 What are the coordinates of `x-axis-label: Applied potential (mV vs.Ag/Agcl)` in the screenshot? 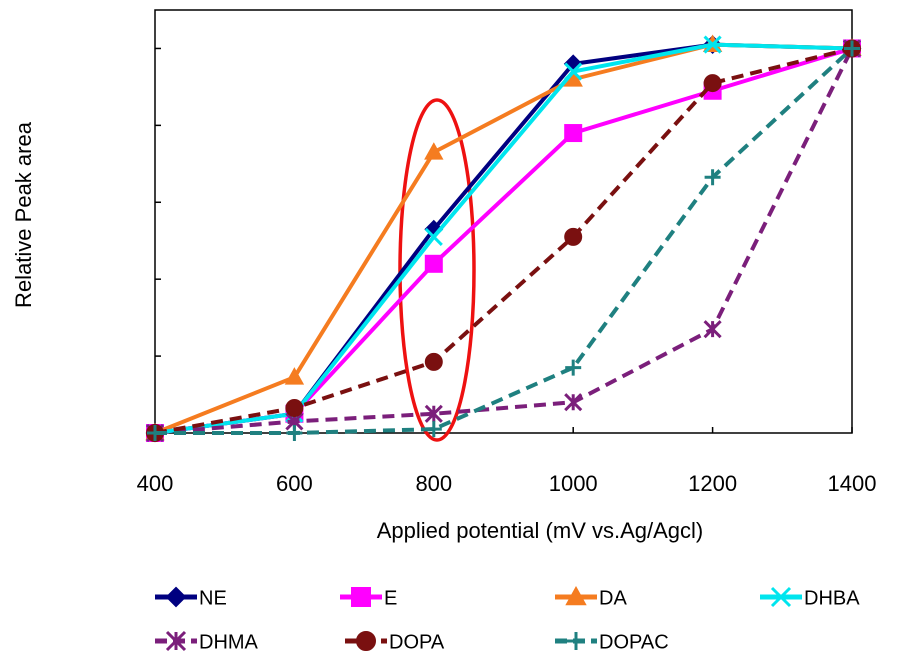 It's located at (540, 530).